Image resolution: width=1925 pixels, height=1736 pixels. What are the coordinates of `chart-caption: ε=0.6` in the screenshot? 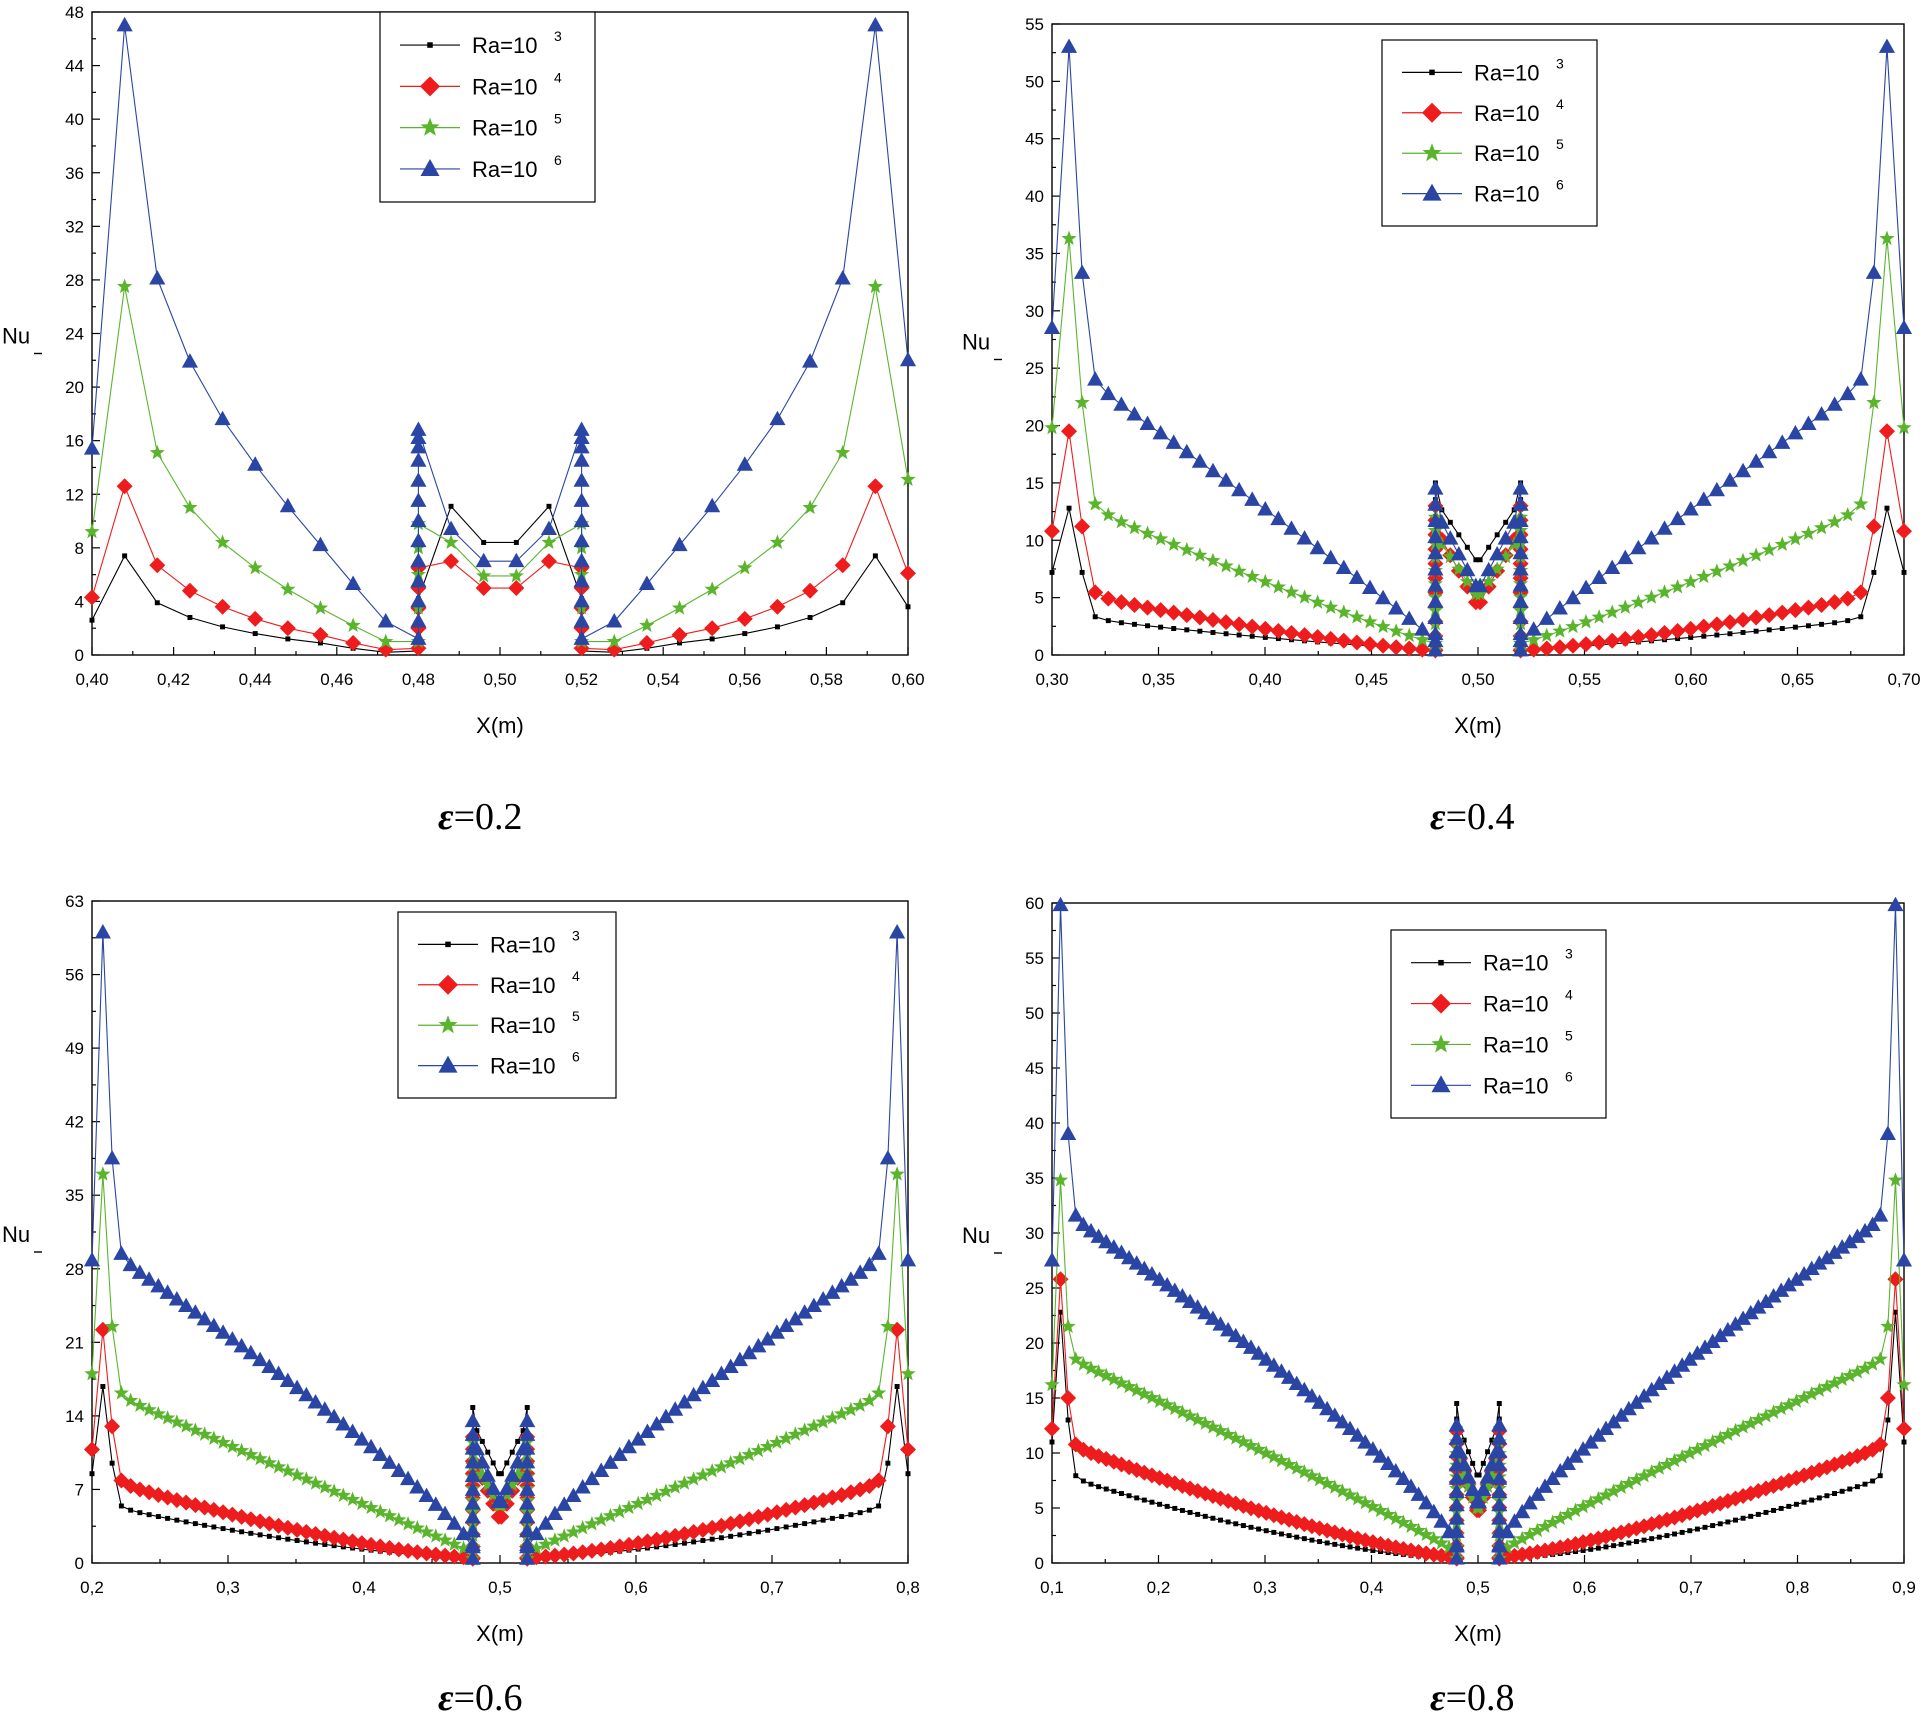 It's located at (480, 1698).